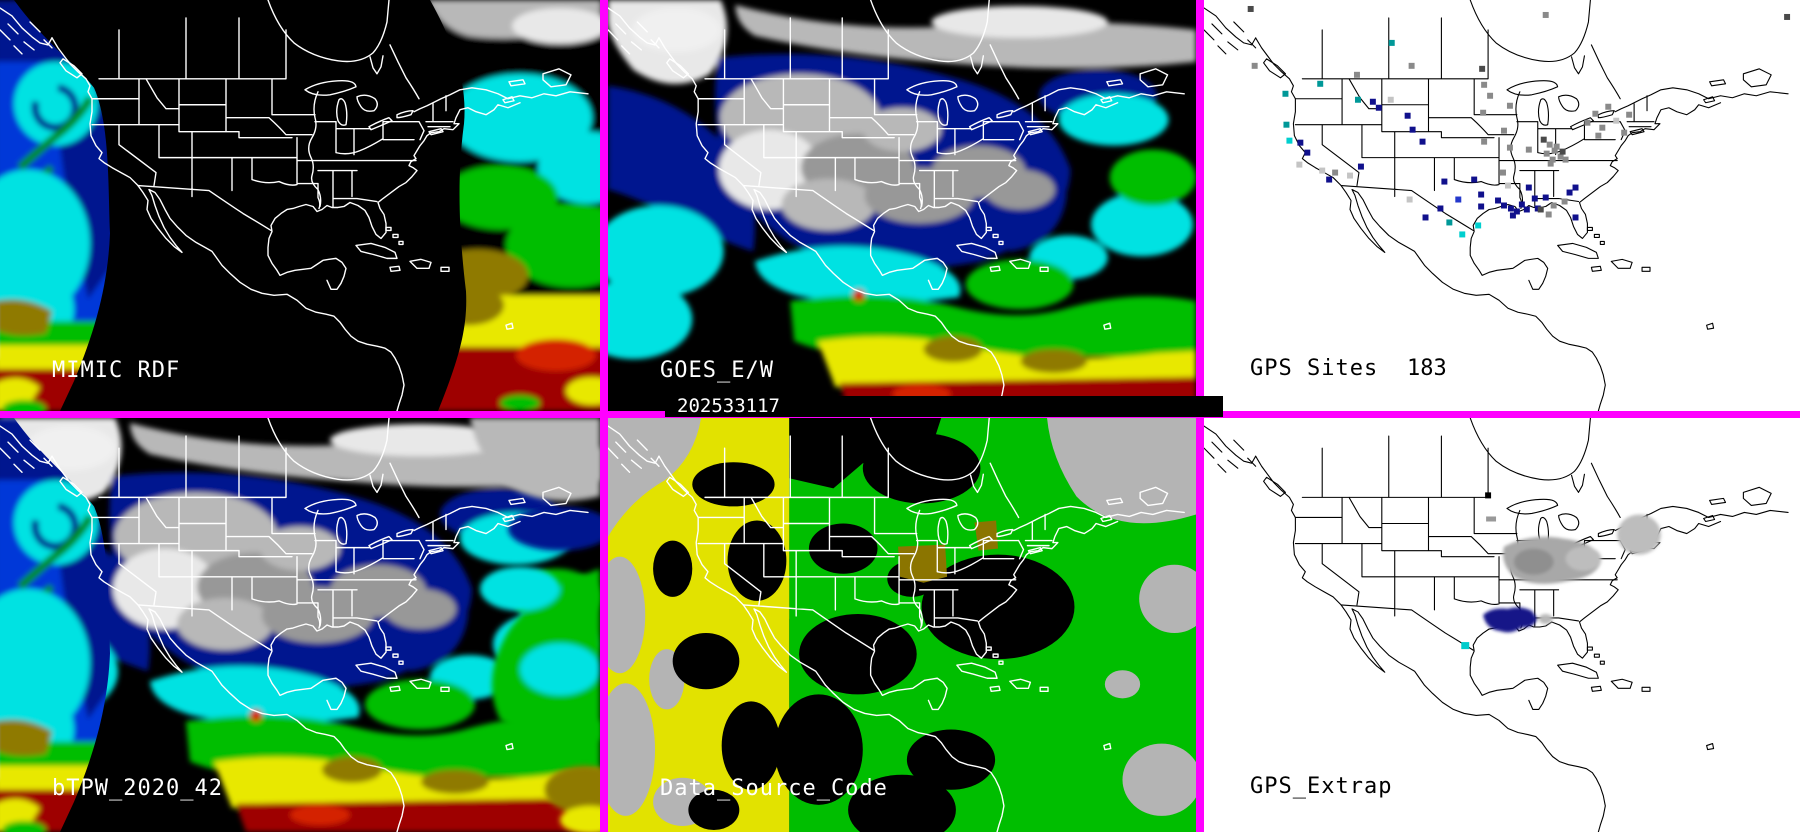  What do you see at coordinates (60, 205) in the screenshot?
I see `pacific-tpw-swath` at bounding box center [60, 205].